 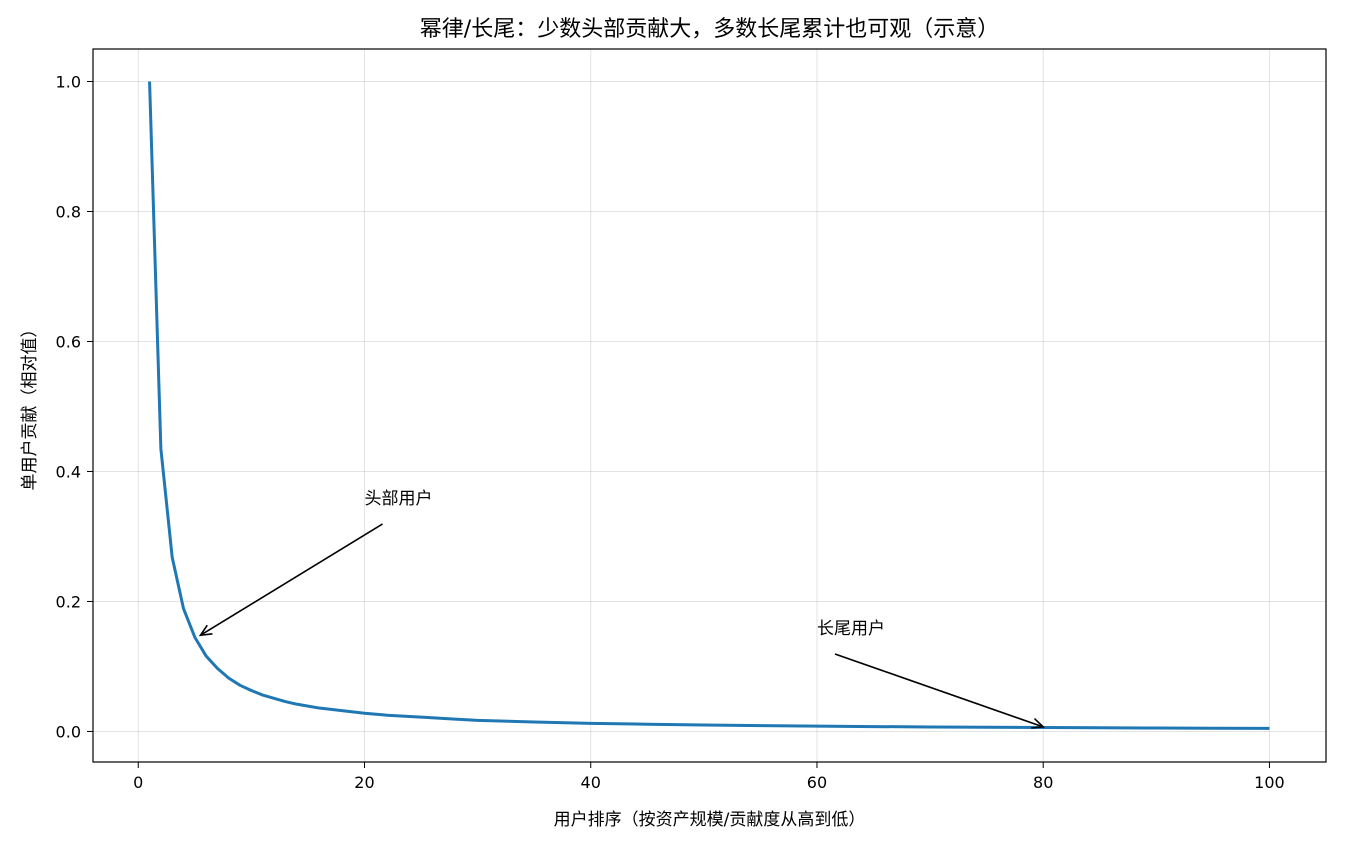 I want to click on y-tick-label: 0.2, so click(x=68, y=601).